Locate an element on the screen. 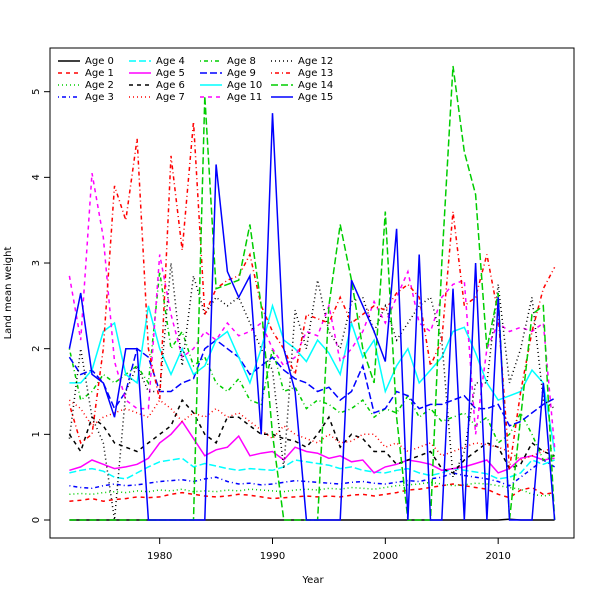 The image size is (600, 600). y-tick-label: 3 is located at coordinates (36, 263).